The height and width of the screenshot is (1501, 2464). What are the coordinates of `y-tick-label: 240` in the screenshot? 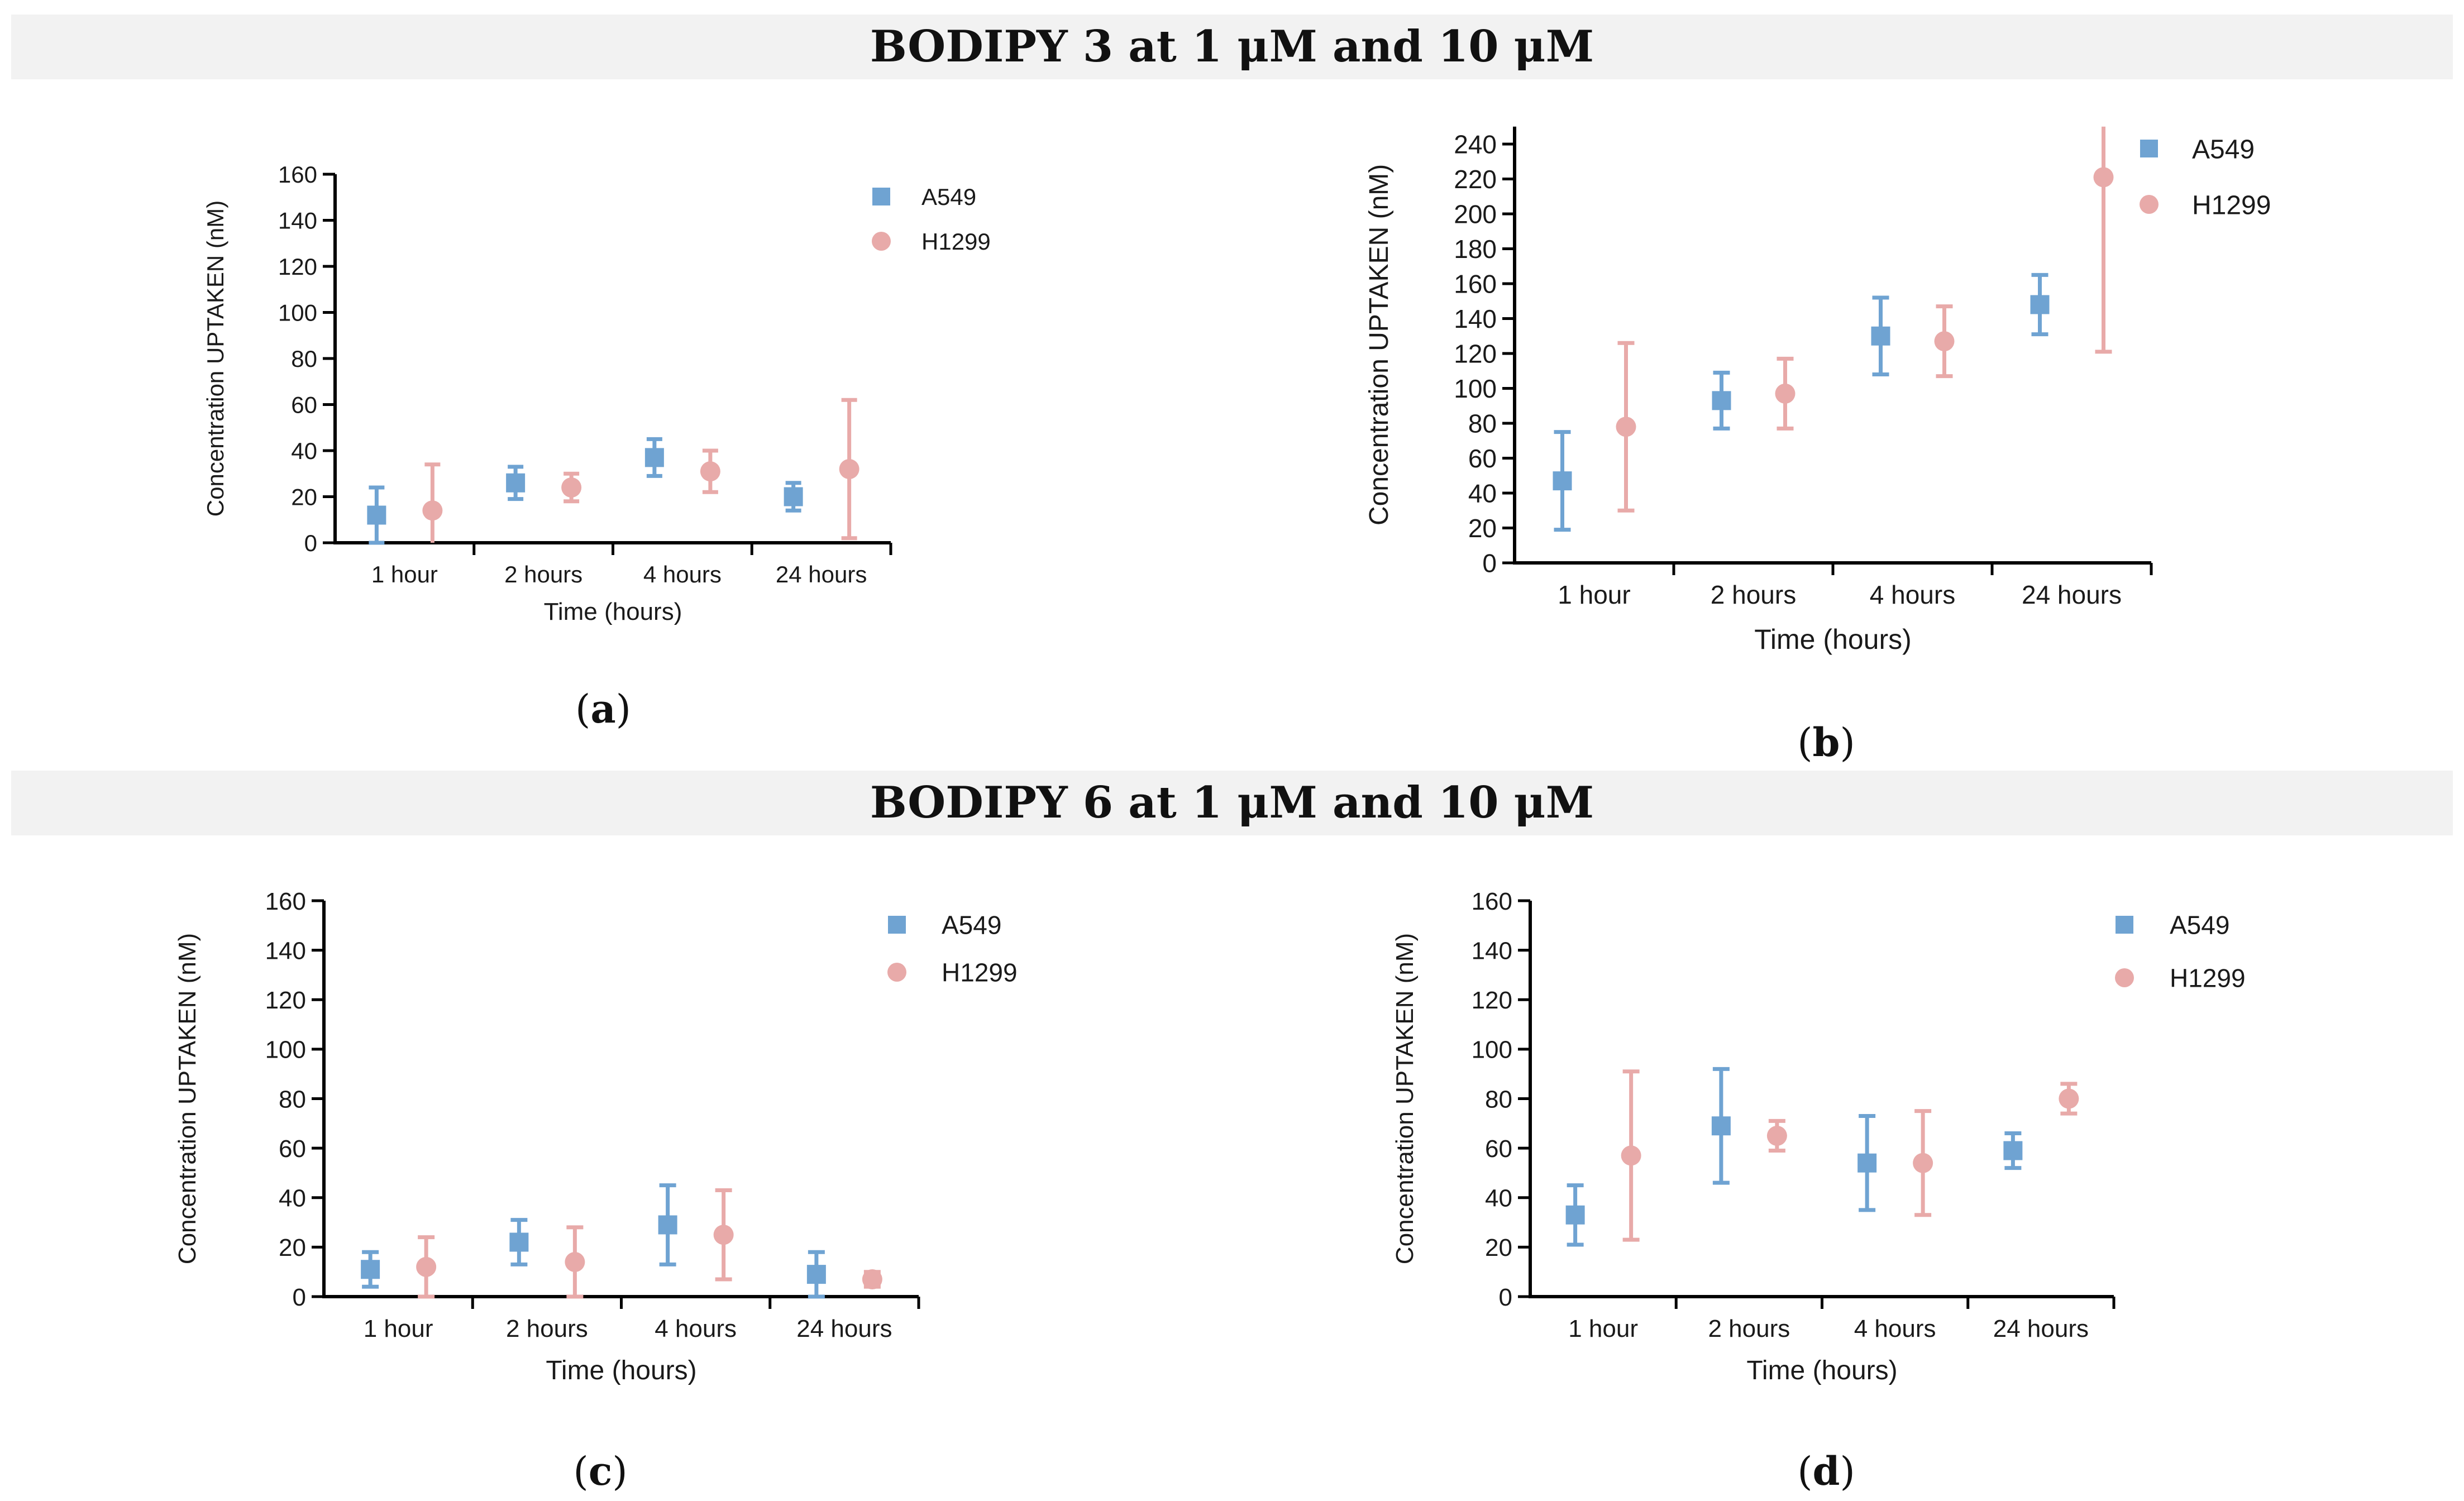 It's located at (1475, 145).